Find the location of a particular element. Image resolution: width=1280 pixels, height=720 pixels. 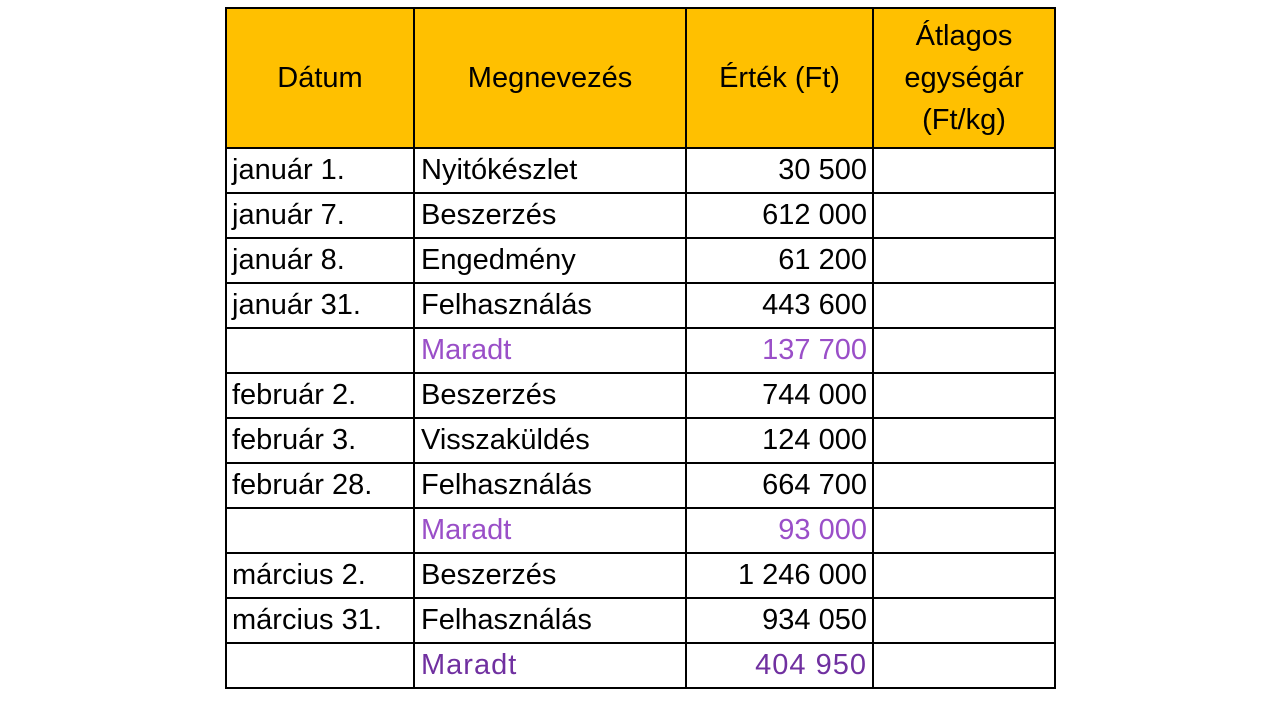

table-row: február 28. Felhasználás 664 700 is located at coordinates (640, 485).